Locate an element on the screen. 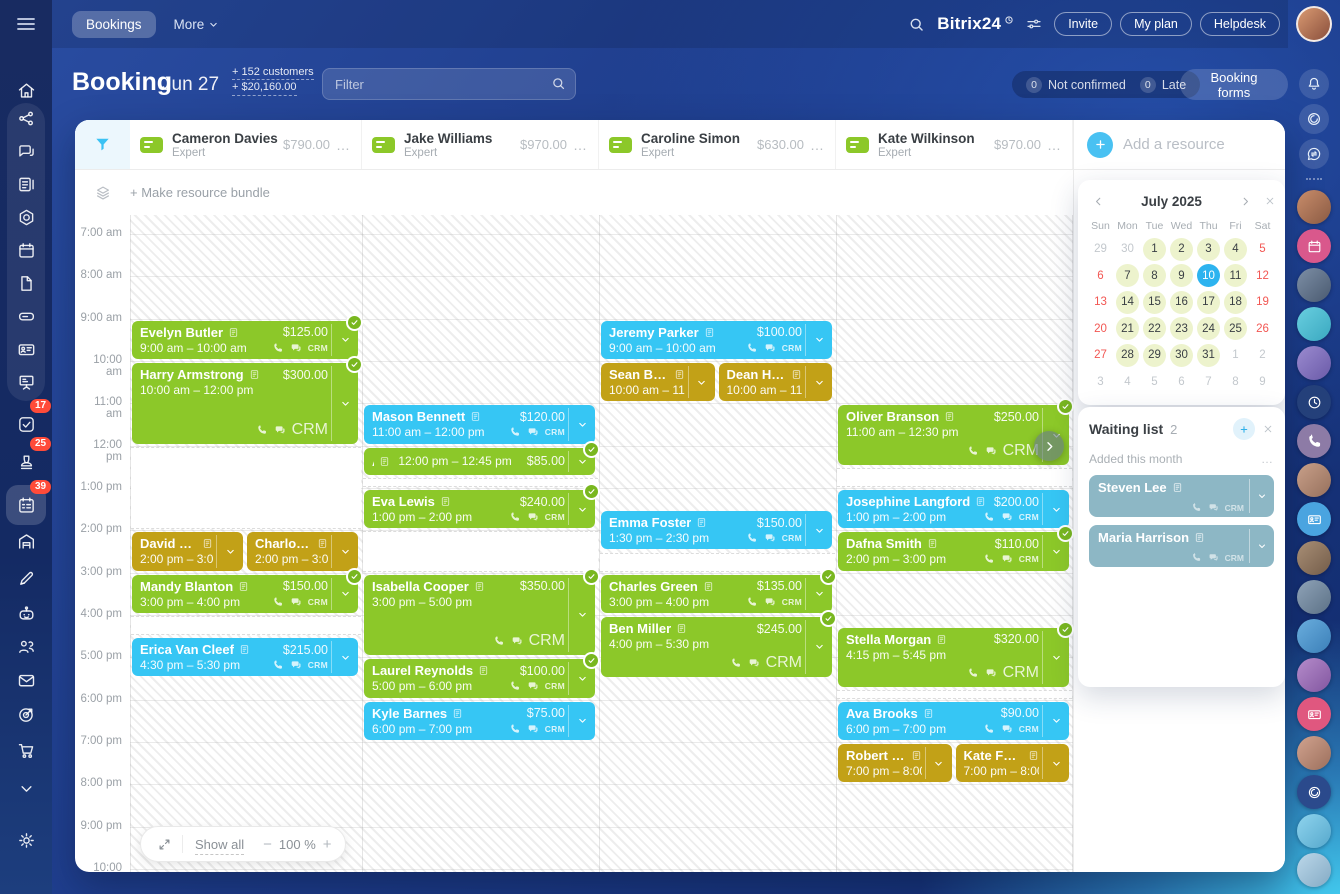 This screenshot has height=894, width=1340. calendar-day: 14 is located at coordinates (1127, 302).